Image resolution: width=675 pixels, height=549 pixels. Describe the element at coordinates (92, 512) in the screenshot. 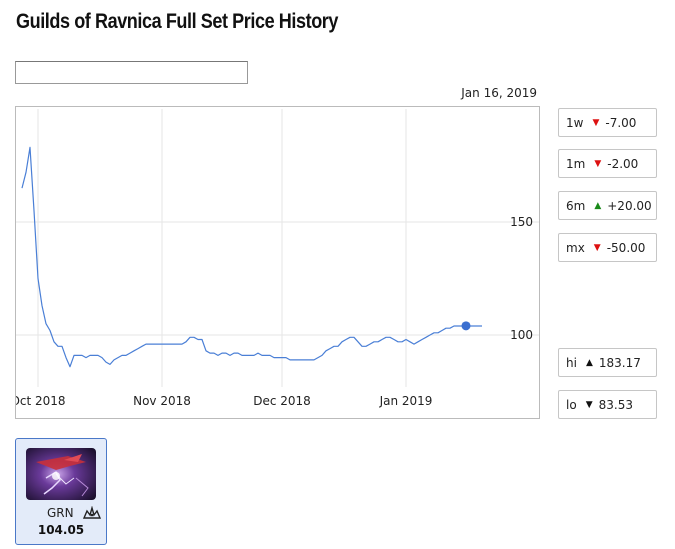

I see `guild-symbol-icon` at that location.